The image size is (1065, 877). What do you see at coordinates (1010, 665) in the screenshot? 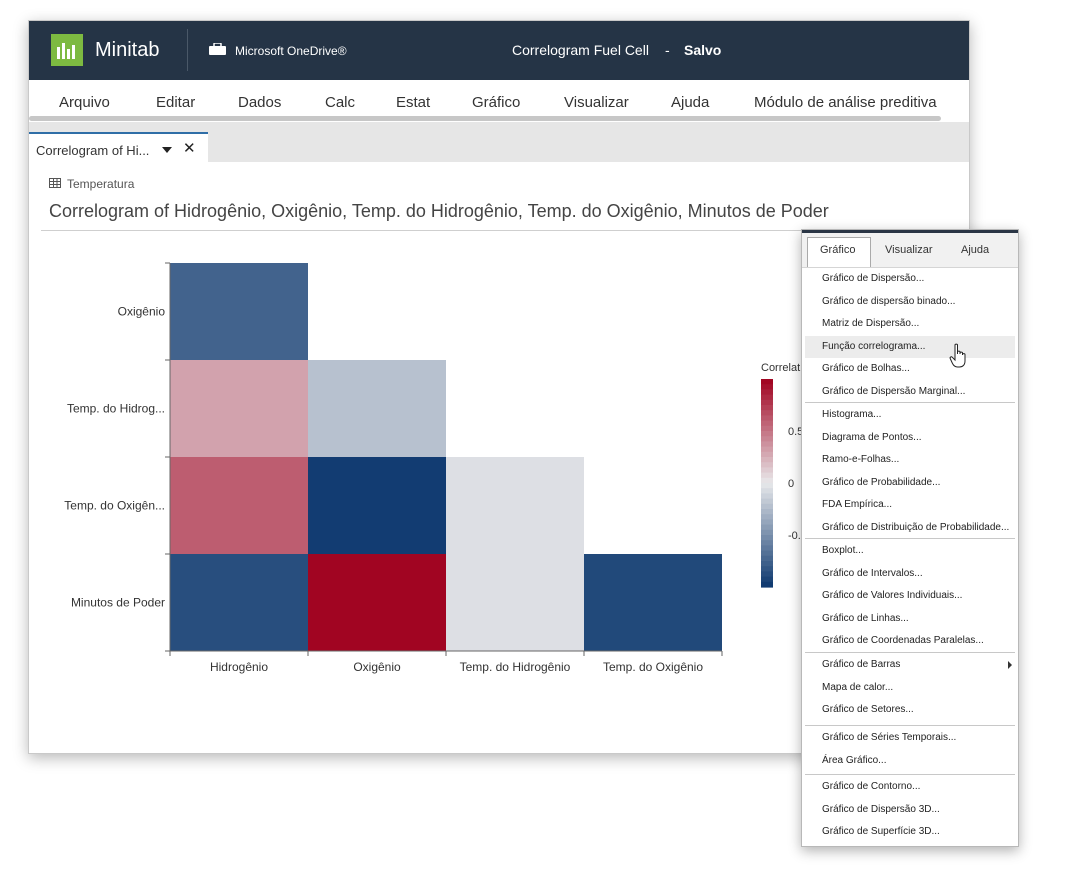
I see `submenu-arrow-icon` at bounding box center [1010, 665].